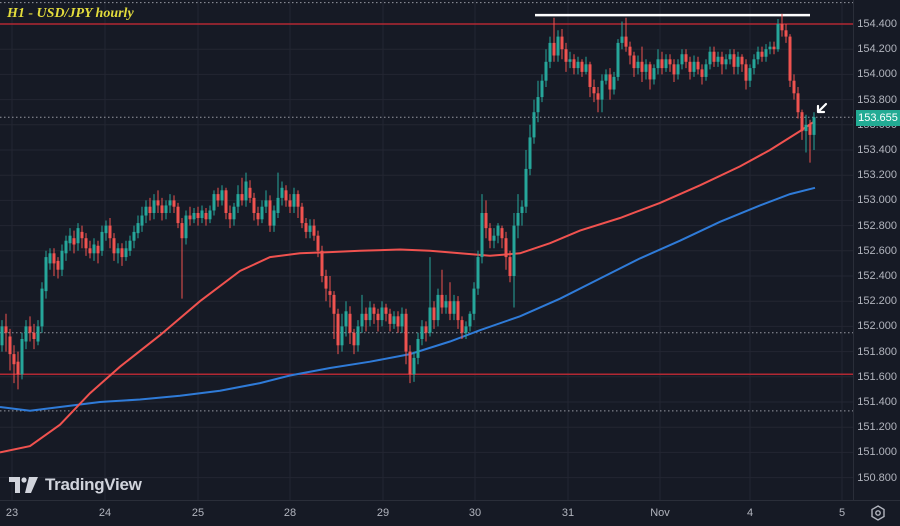 This screenshot has width=900, height=526. What do you see at coordinates (877, 427) in the screenshot?
I see `price-tick-label: 151.200` at bounding box center [877, 427].